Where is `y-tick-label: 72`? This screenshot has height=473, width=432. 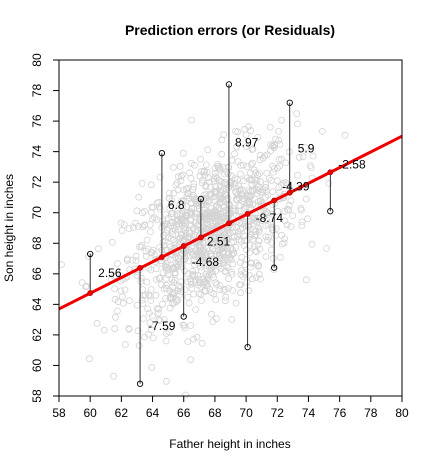
y-tick-label: 72 is located at coordinates (37, 182).